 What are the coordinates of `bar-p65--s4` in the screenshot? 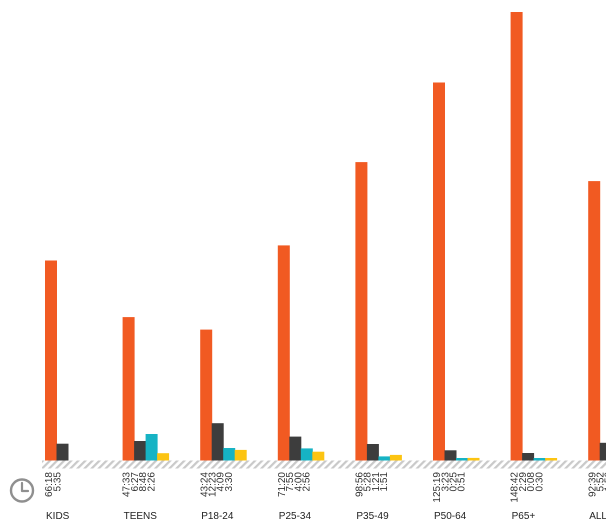 It's located at (551, 459).